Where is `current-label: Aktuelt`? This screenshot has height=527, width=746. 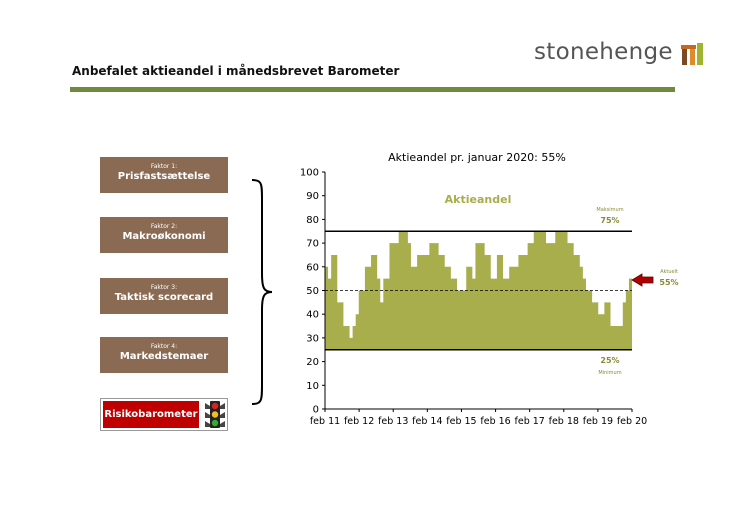 current-label: Aktuelt is located at coordinates (669, 272).